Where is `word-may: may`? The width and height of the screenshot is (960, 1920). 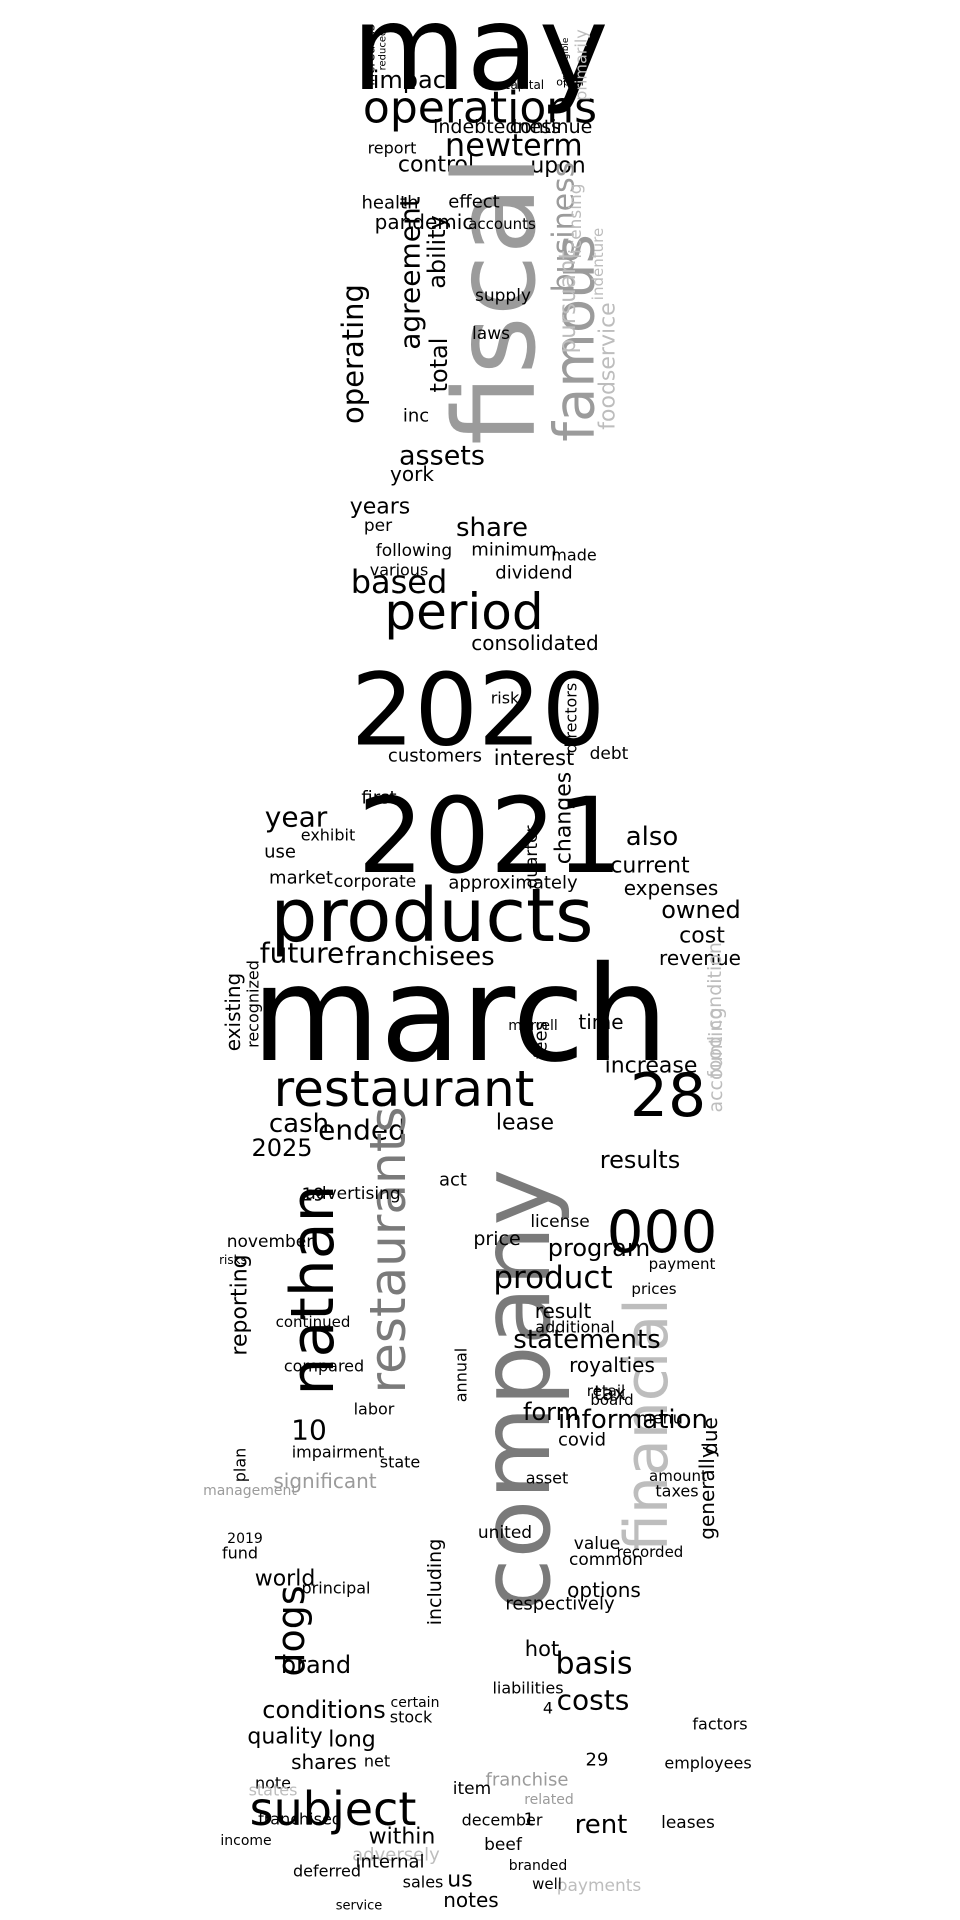 word-may: may is located at coordinates (479, 58).